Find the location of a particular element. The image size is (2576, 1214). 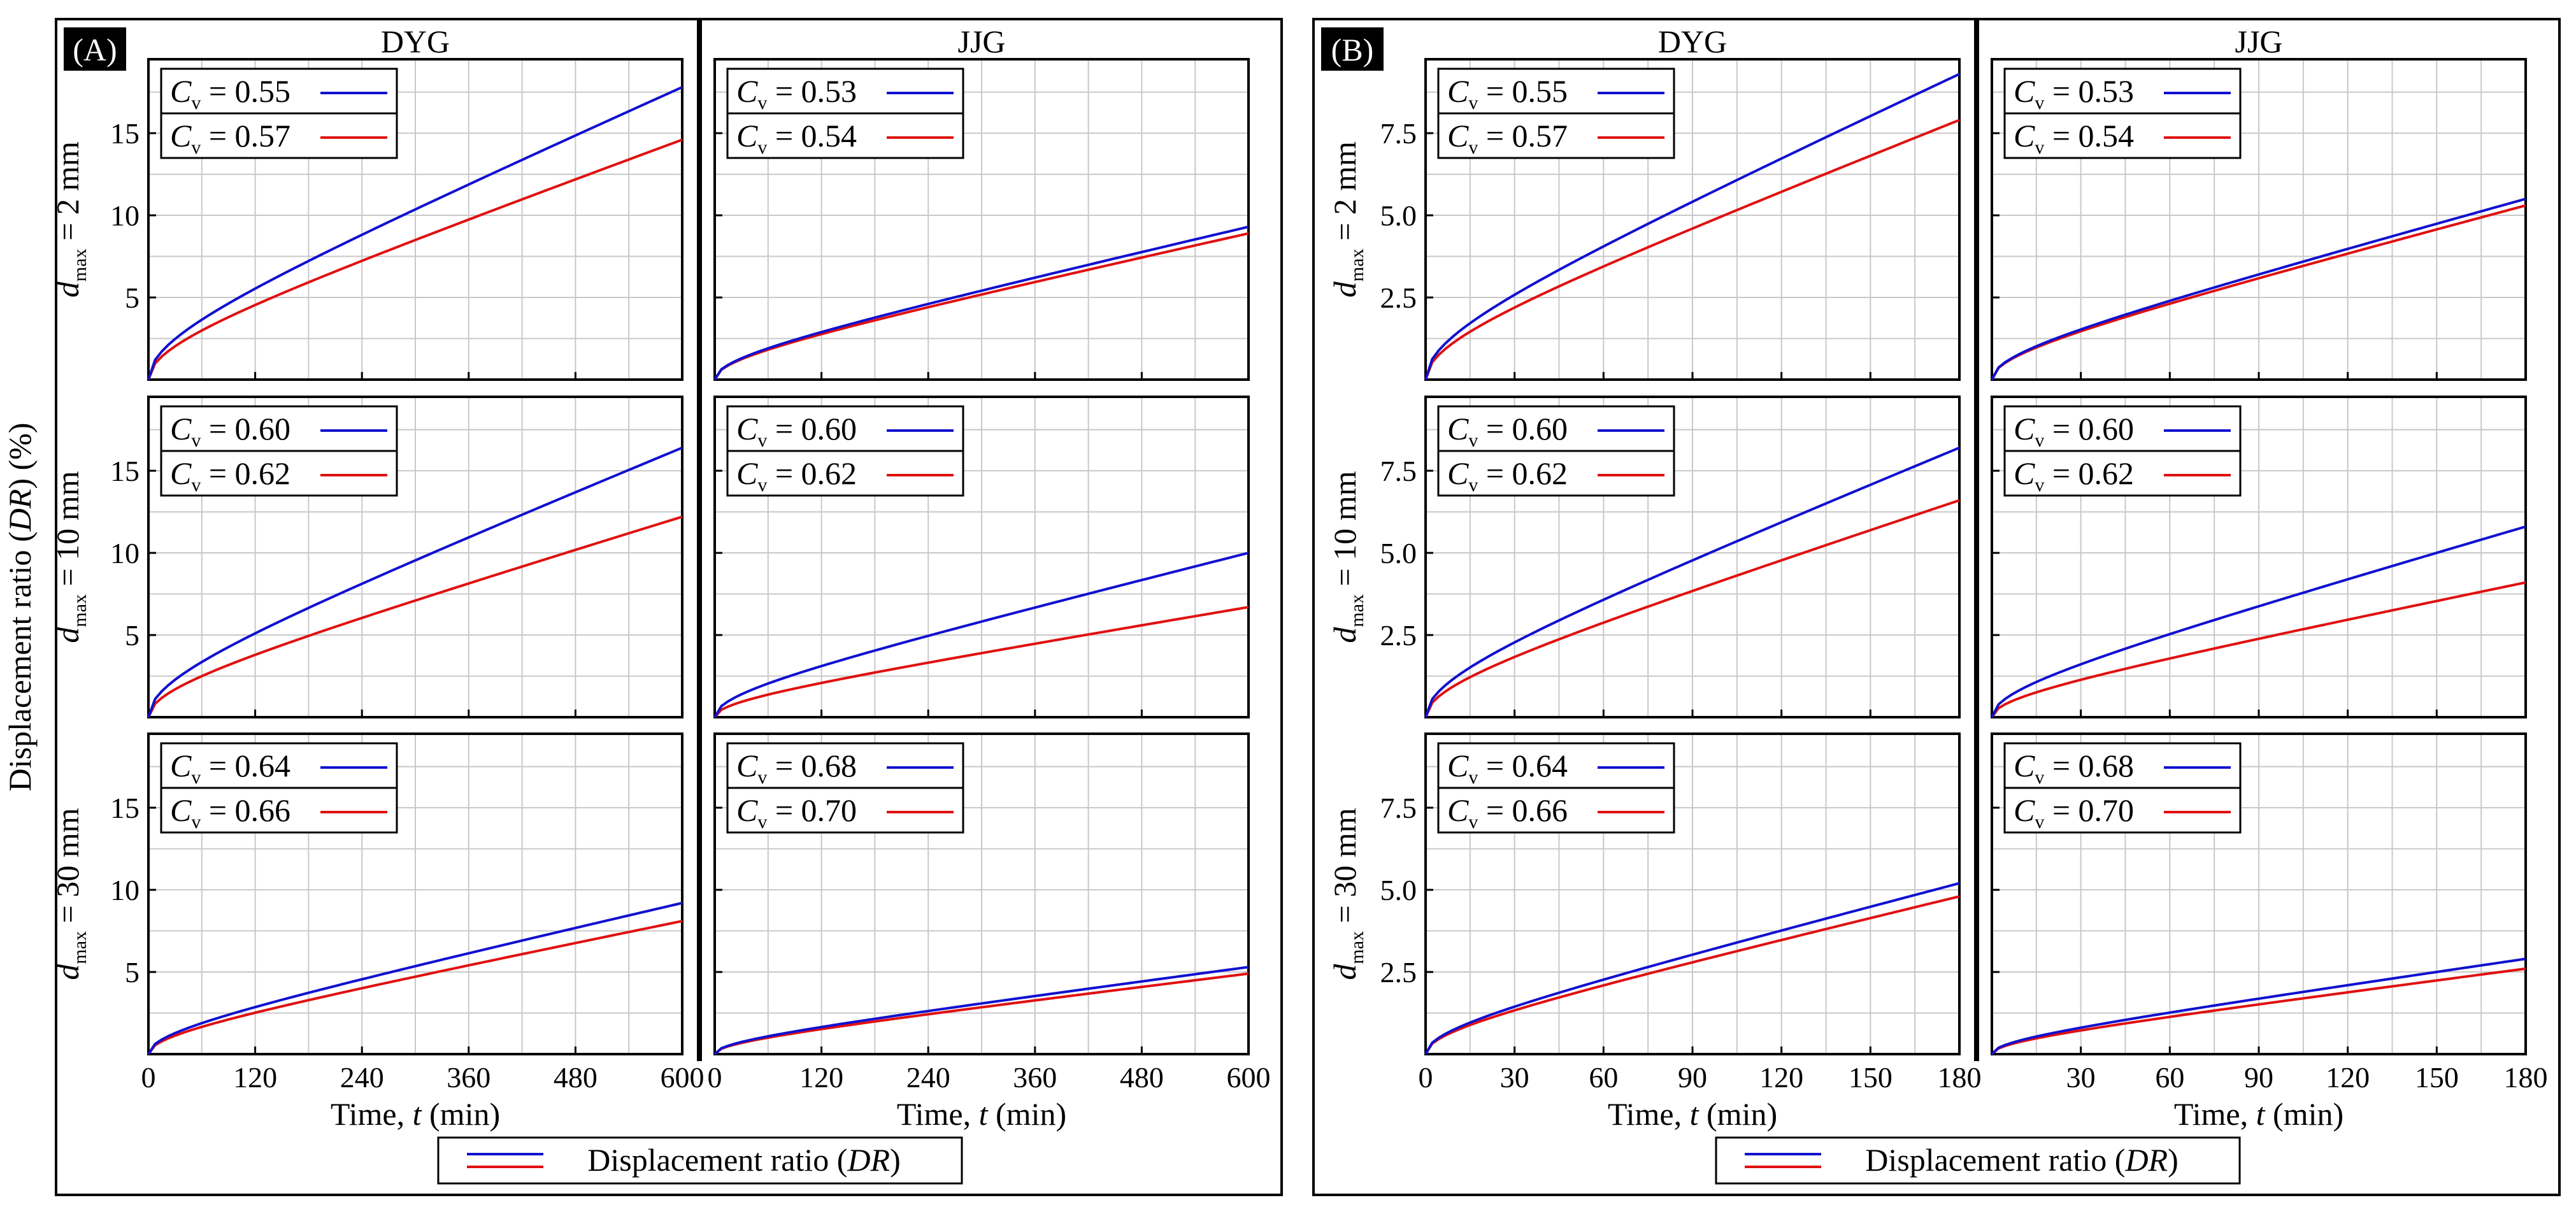

chart-cell: Cv = 0.53 Cv = 0.54 is located at coordinates (982, 219).